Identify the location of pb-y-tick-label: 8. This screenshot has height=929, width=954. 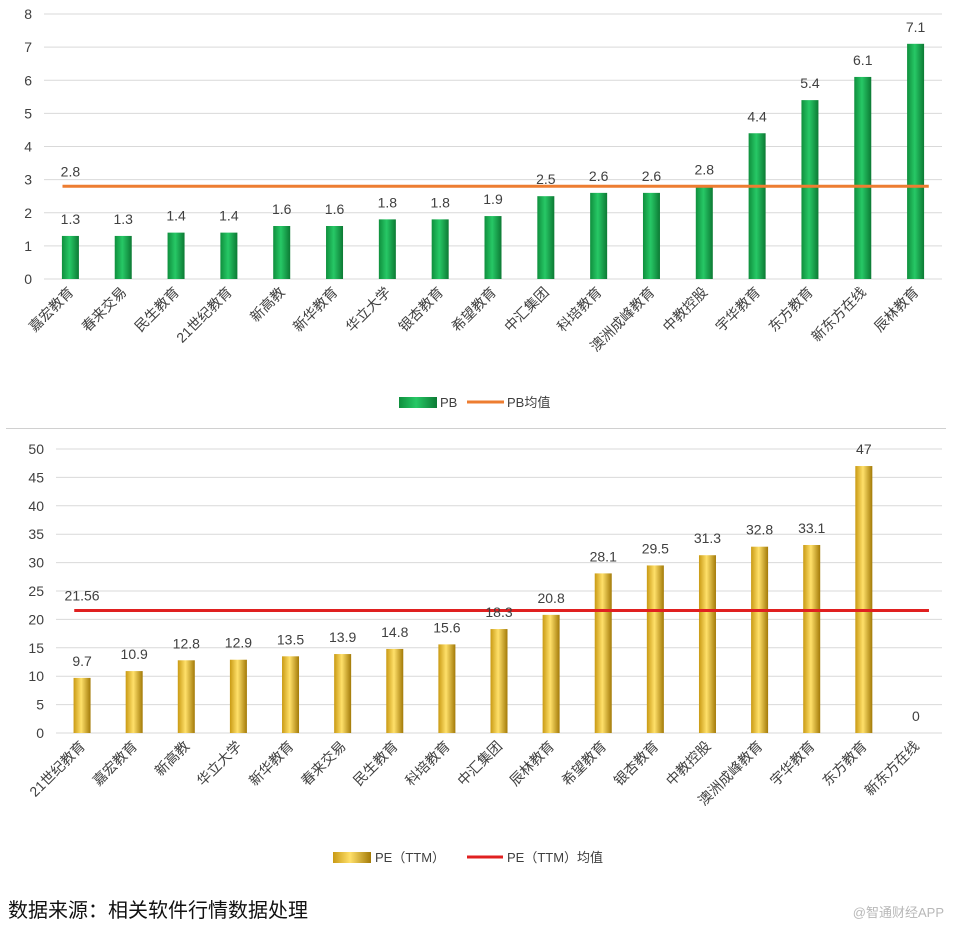
(28, 14).